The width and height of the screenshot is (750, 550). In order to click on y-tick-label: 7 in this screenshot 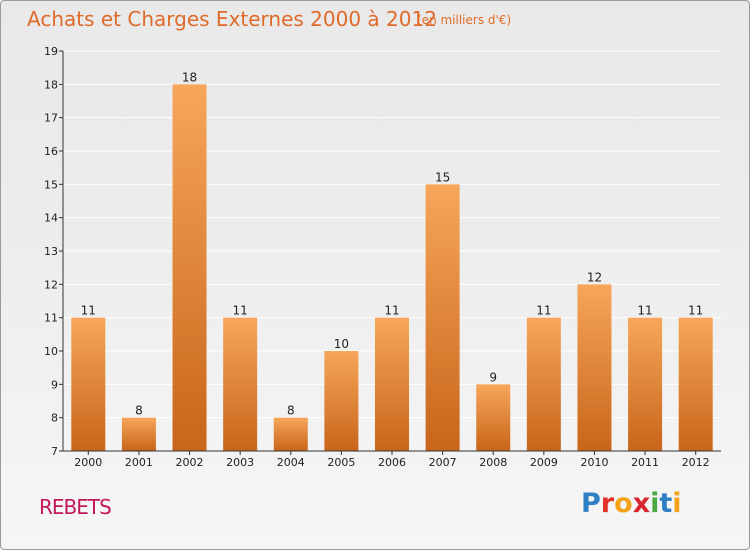, I will do `click(54, 451)`.